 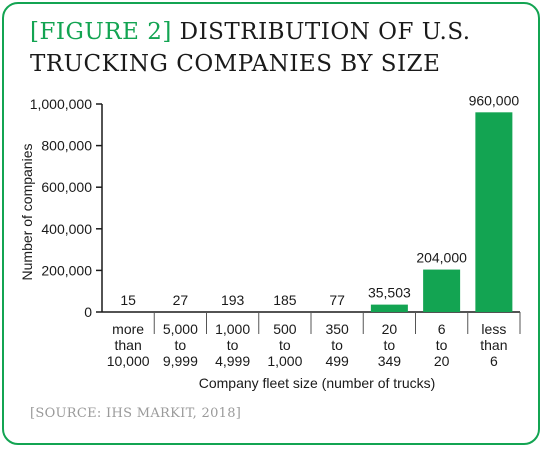 What do you see at coordinates (389, 293) in the screenshot?
I see `bar-value-label: 35,503` at bounding box center [389, 293].